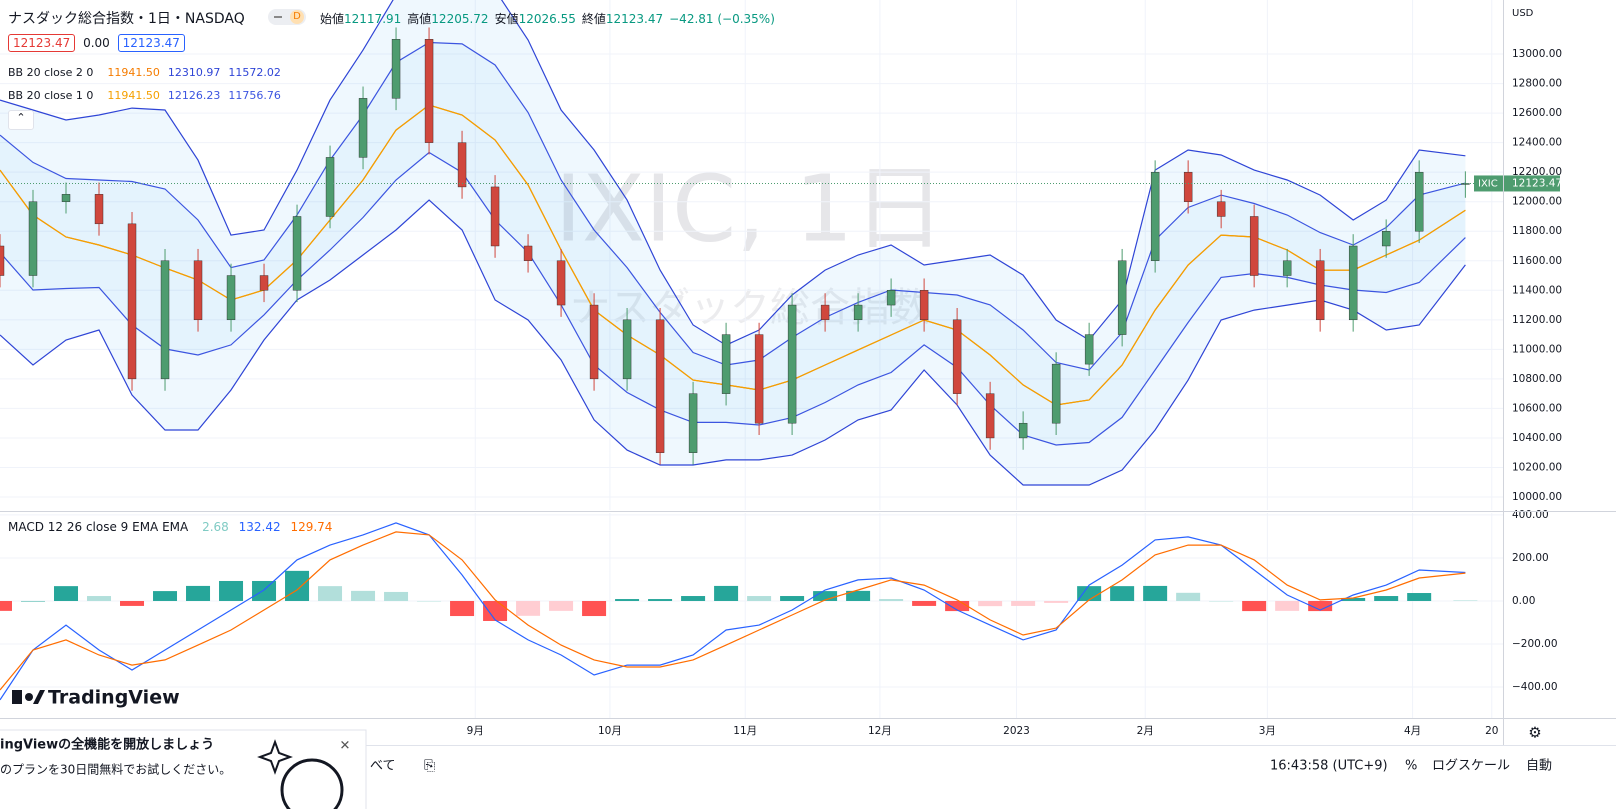  What do you see at coordinates (745, 731) in the screenshot?
I see `x-tick-label: 11月` at bounding box center [745, 731].